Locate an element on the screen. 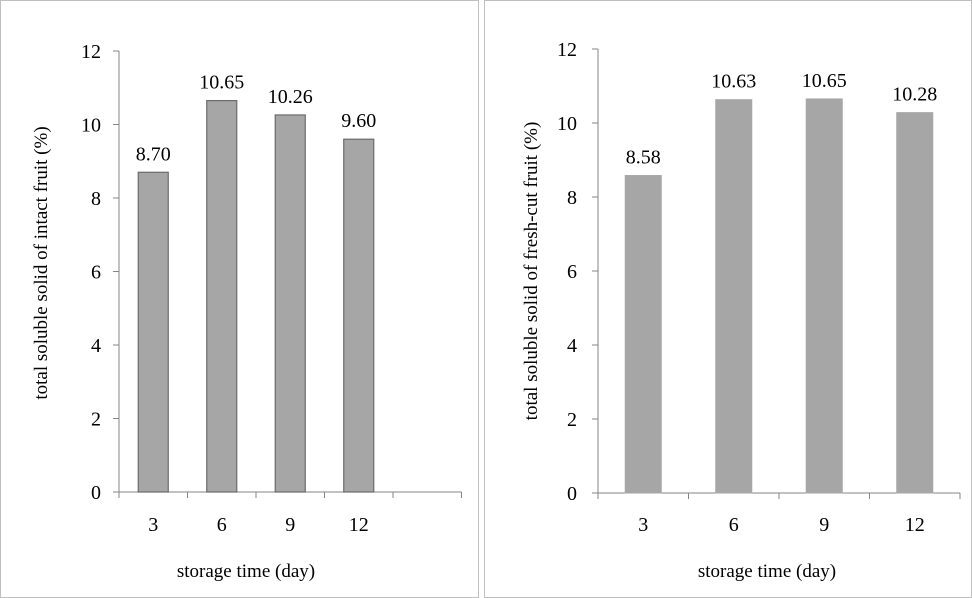 The width and height of the screenshot is (972, 598). data-label: 8.58 is located at coordinates (643, 158).